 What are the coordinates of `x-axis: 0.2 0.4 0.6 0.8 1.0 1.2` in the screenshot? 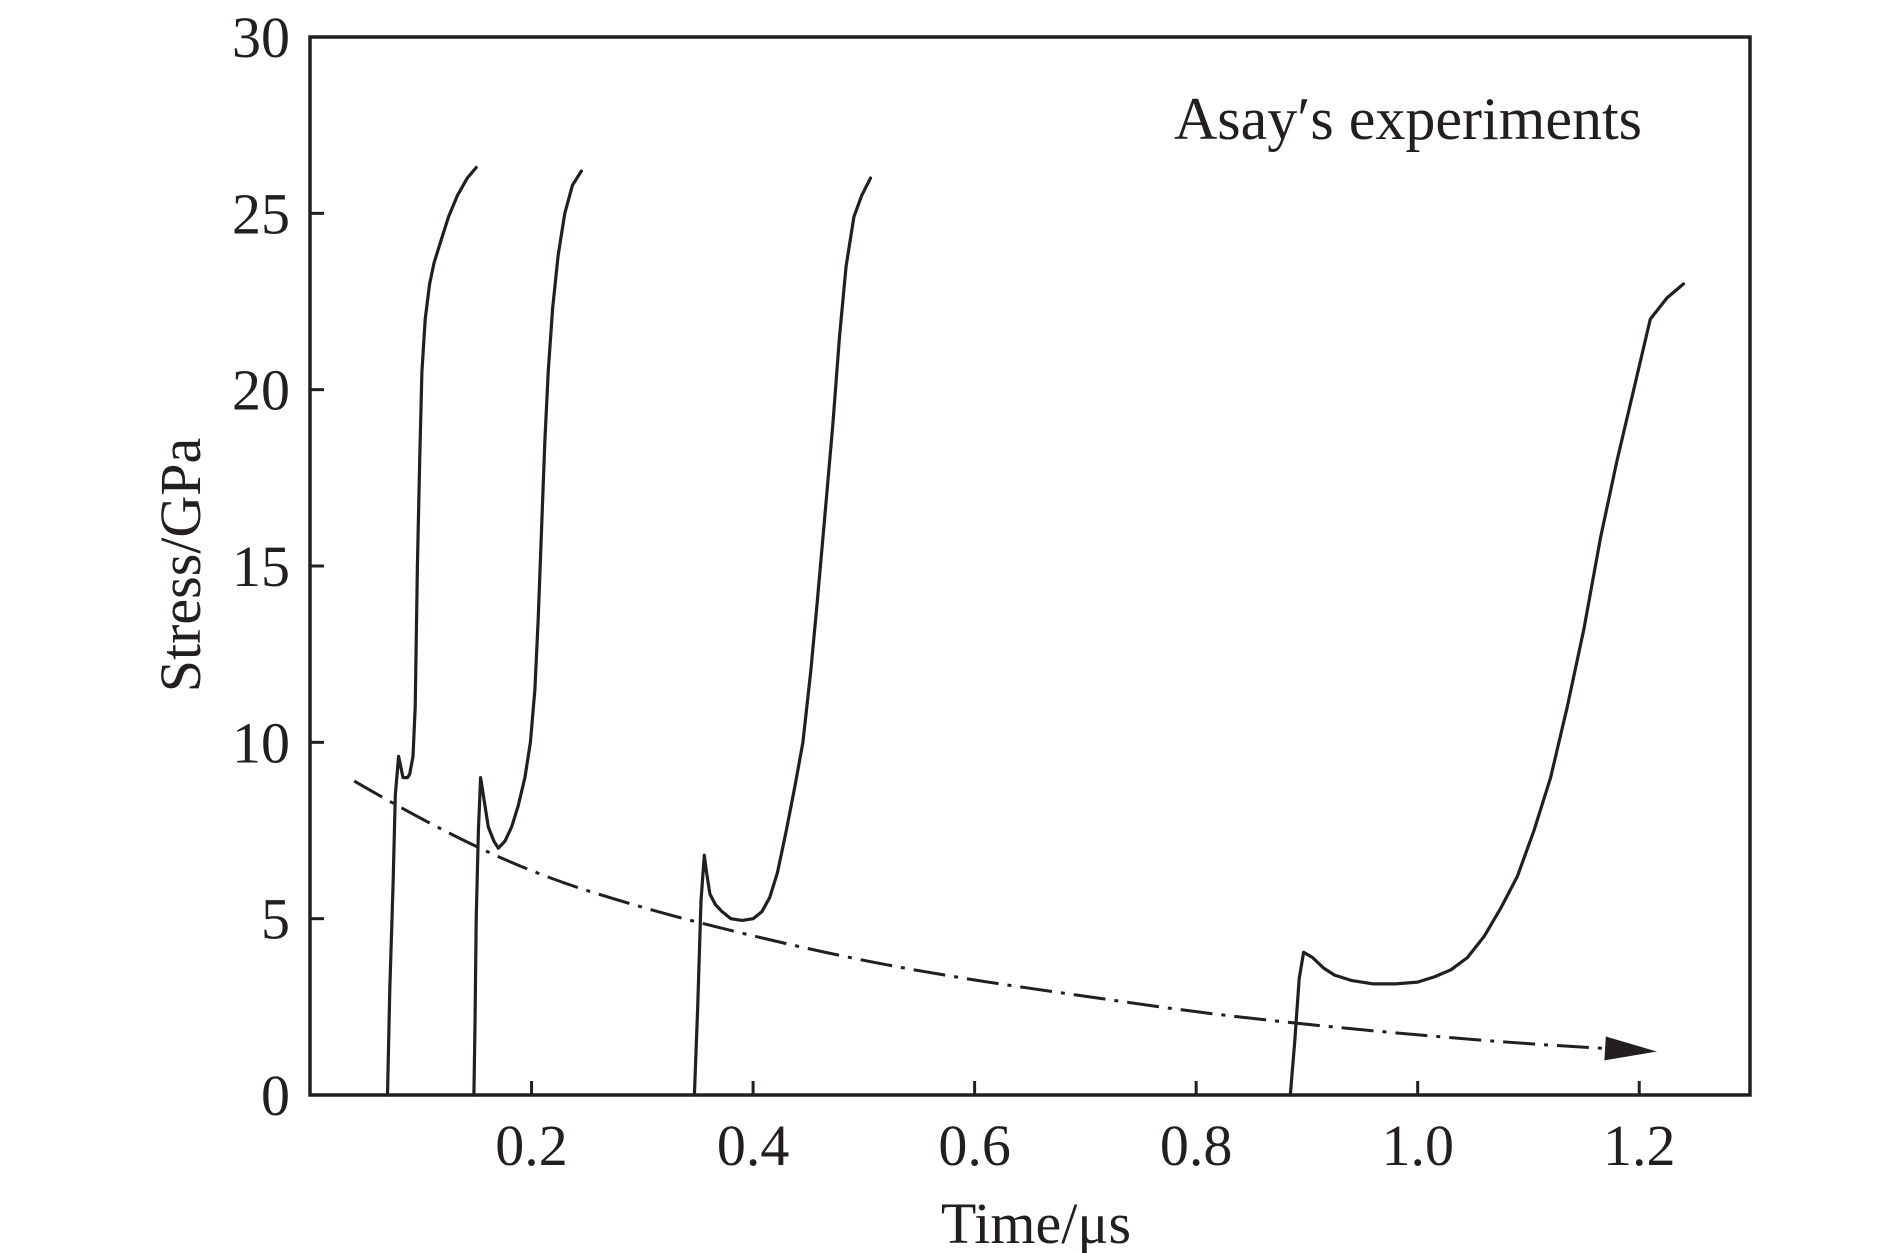 It's located at (1085, 1129).